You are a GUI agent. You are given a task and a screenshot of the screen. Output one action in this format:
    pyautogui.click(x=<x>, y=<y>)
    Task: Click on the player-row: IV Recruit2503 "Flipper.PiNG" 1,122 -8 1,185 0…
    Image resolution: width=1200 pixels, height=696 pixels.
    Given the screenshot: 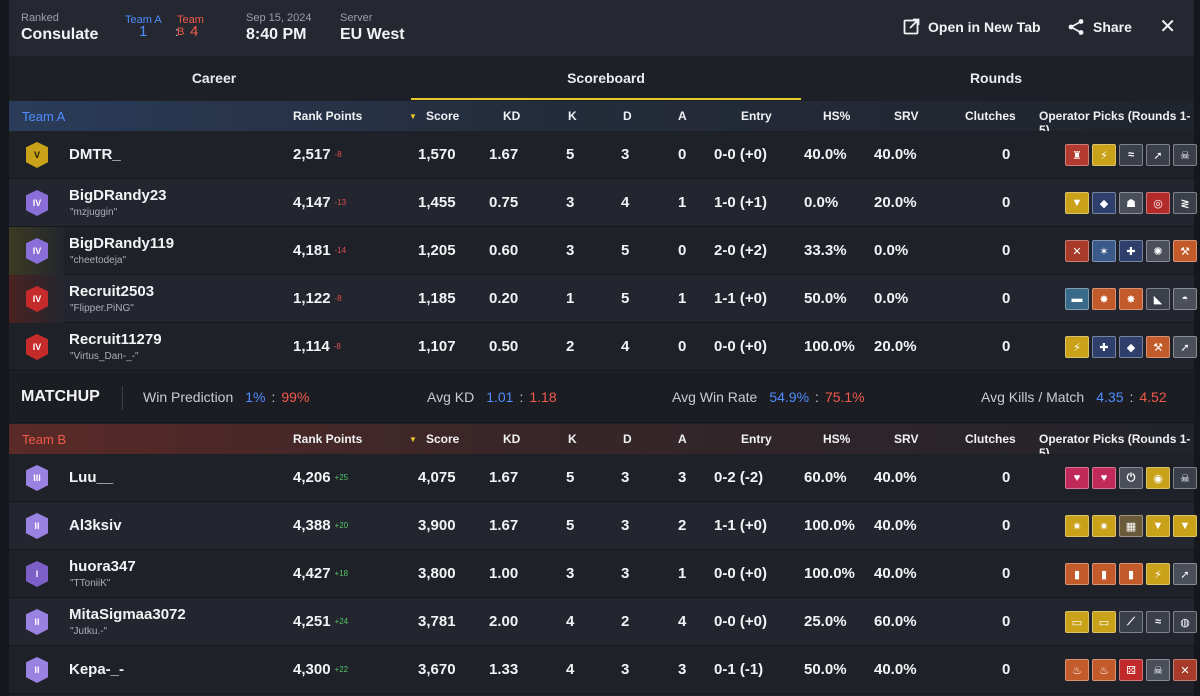 What is the action you would take?
    pyautogui.click(x=603, y=299)
    